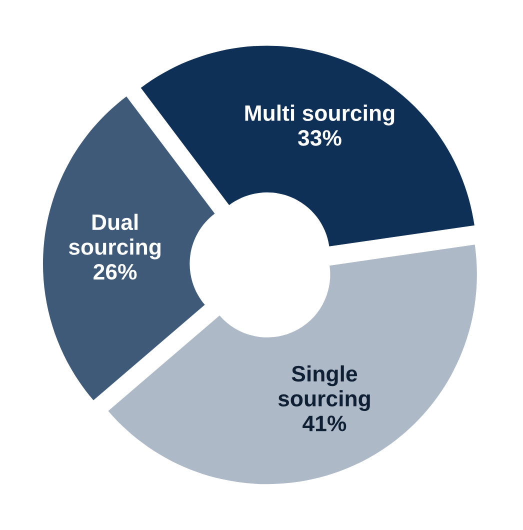 This screenshot has width=523, height=530. What do you see at coordinates (324, 424) in the screenshot?
I see `data-label: 41%` at bounding box center [324, 424].